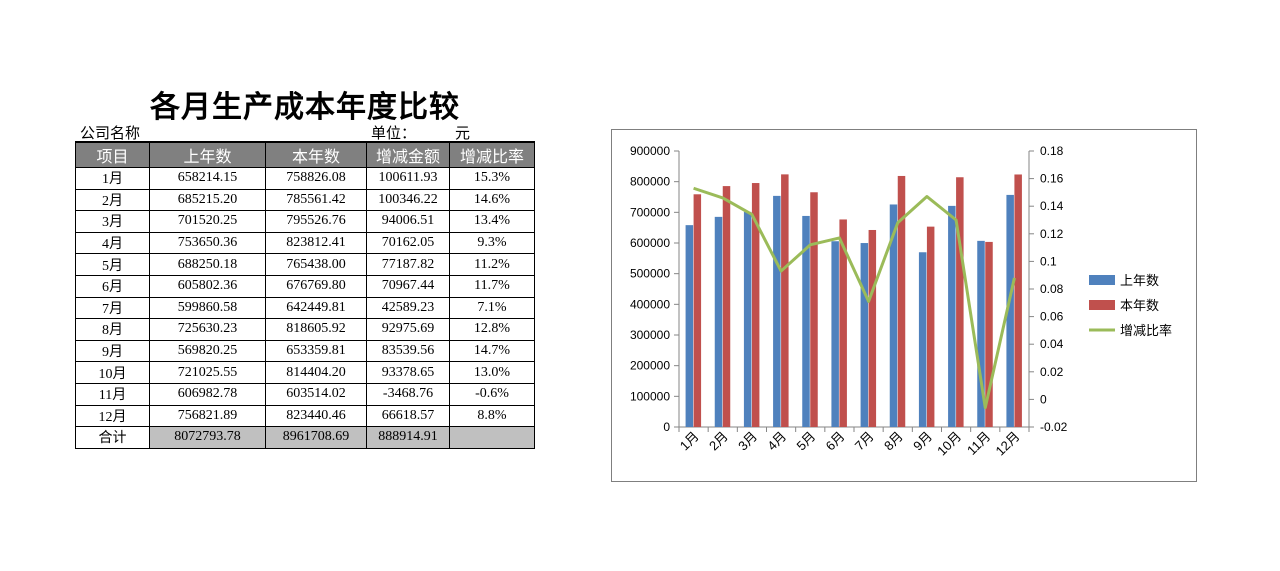 The width and height of the screenshot is (1280, 571). What do you see at coordinates (316, 286) in the screenshot?
I see `table-cell: 676769.80` at bounding box center [316, 286].